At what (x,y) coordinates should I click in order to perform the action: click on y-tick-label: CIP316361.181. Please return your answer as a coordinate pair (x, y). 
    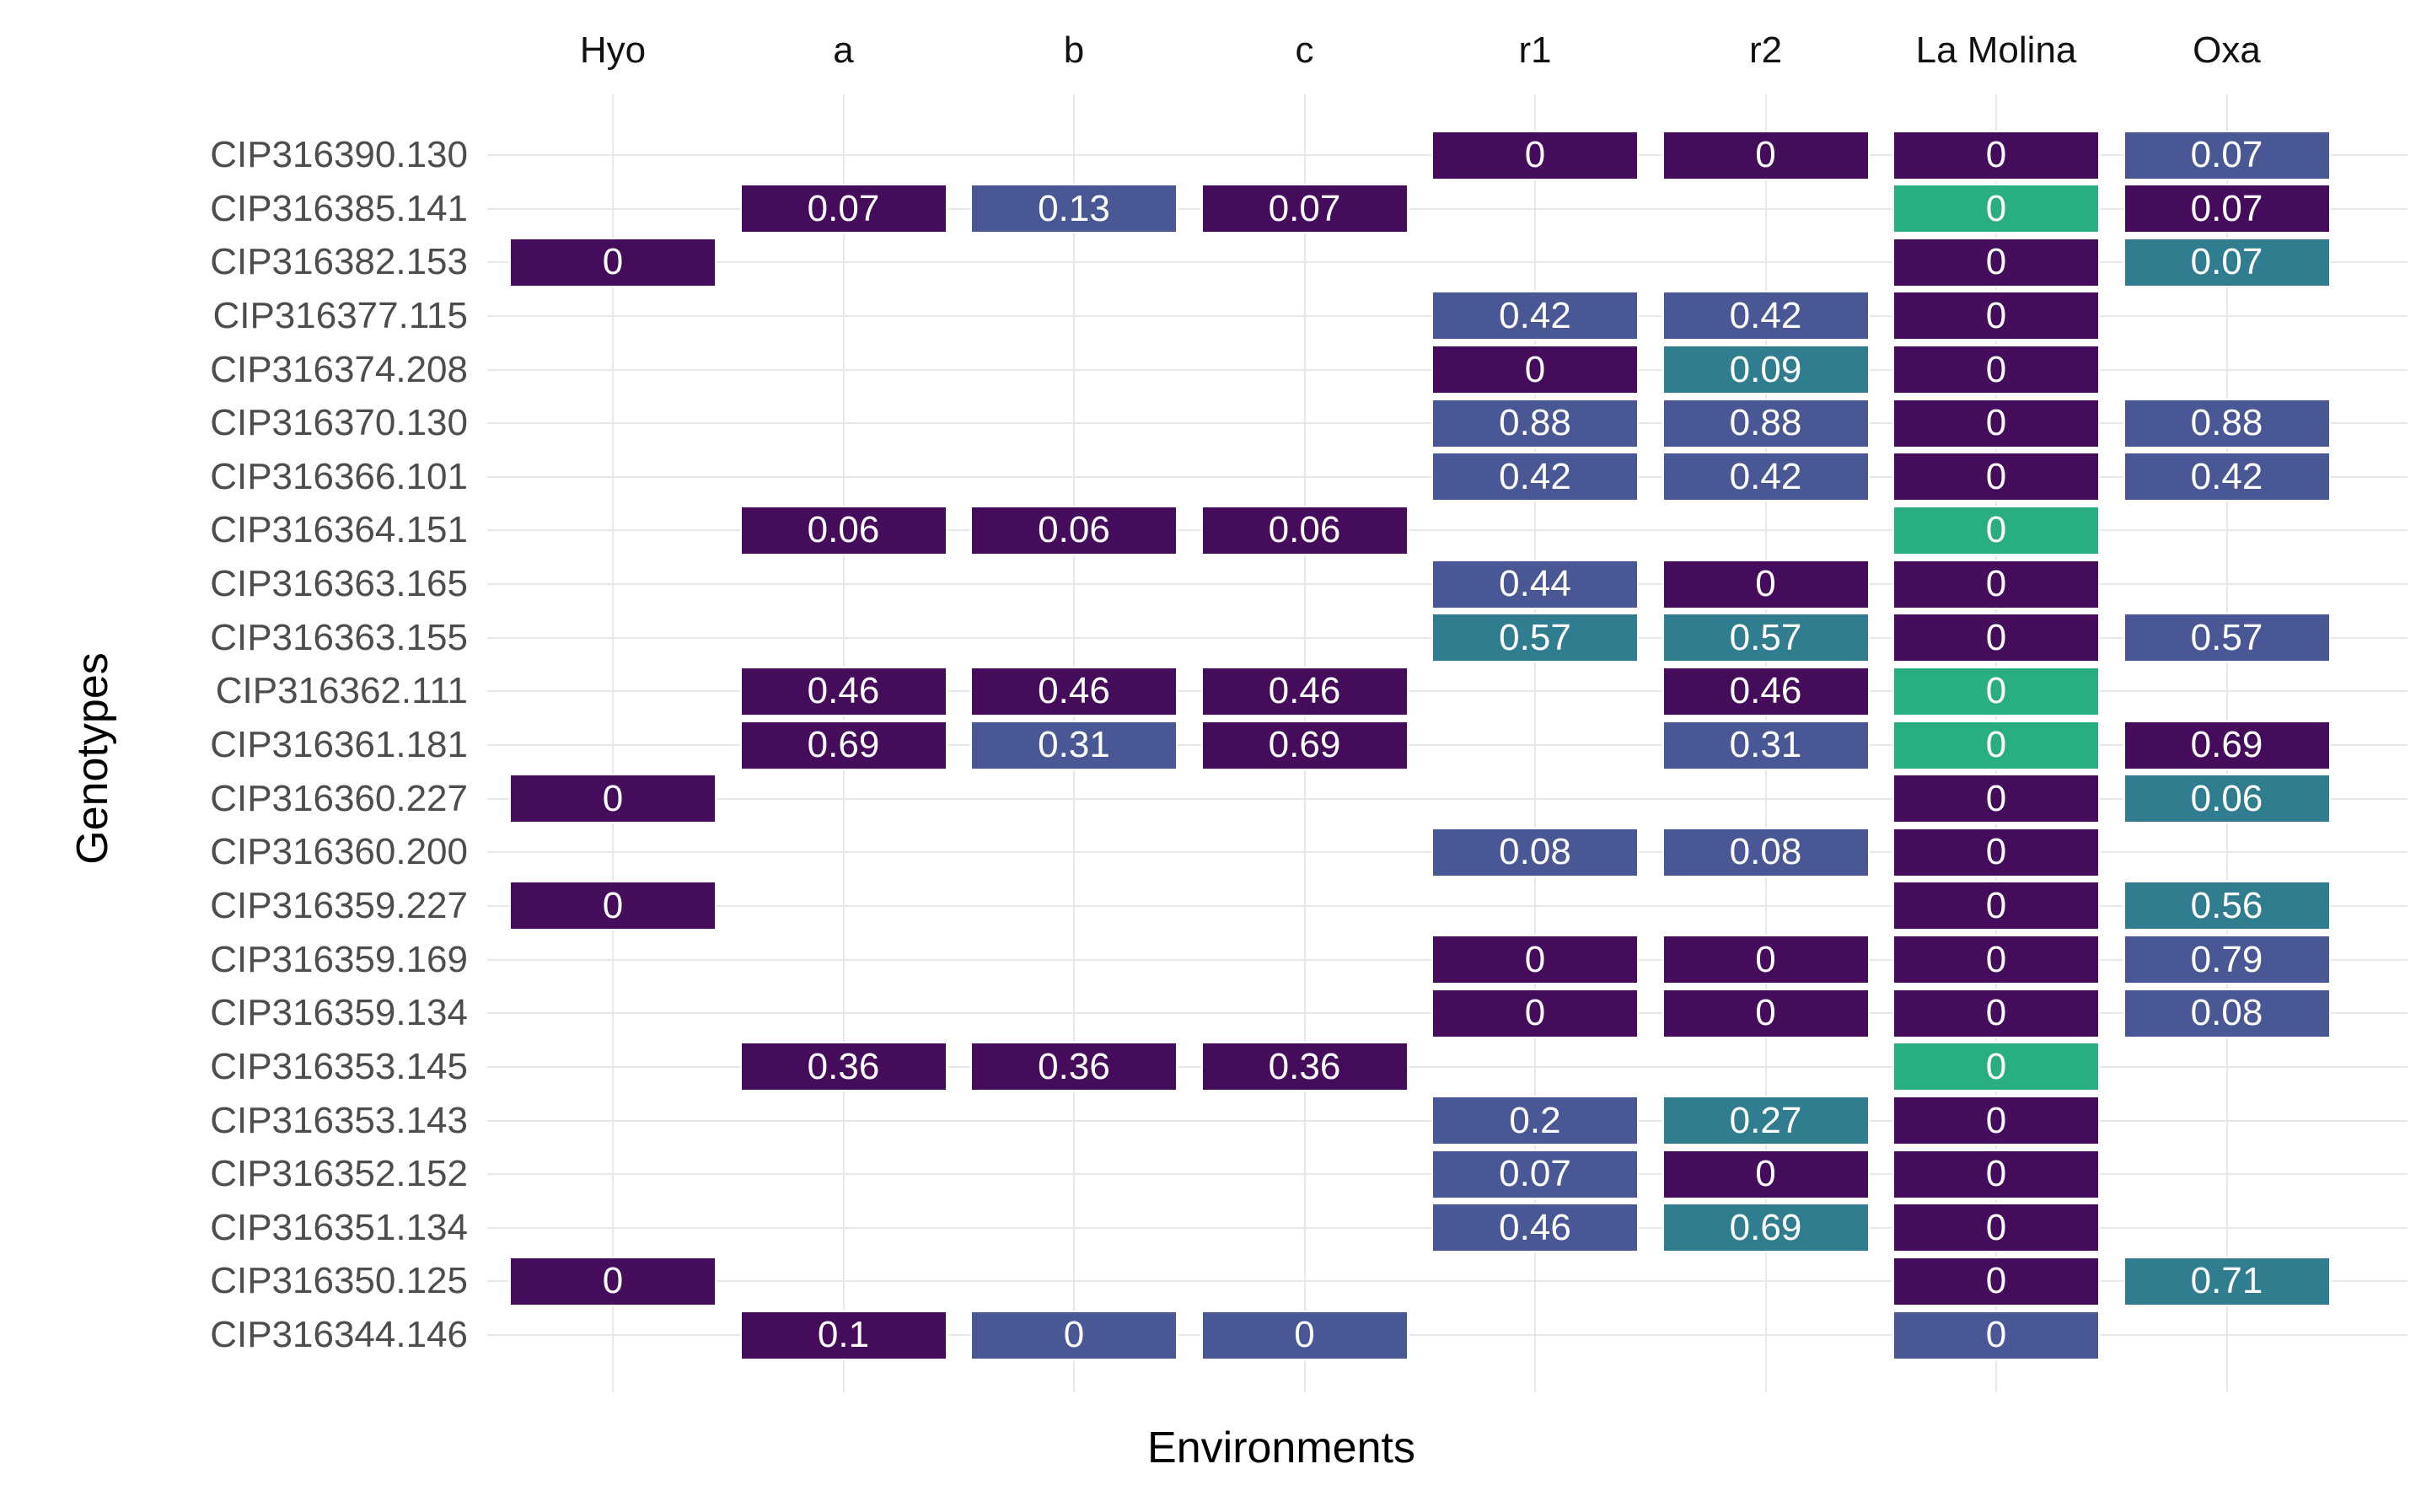
    Looking at the image, I should click on (339, 745).